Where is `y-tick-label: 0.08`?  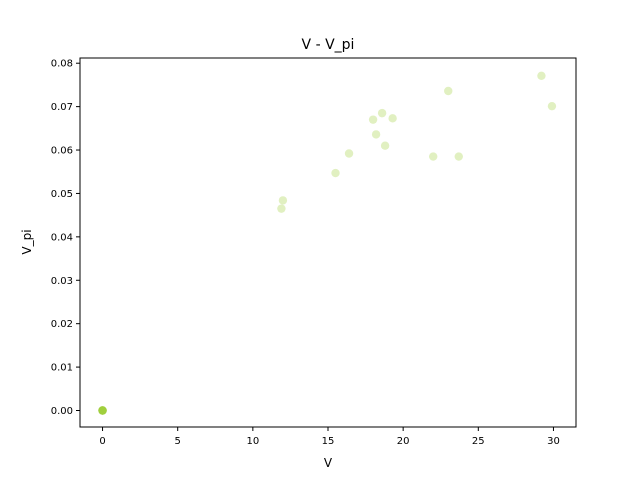 y-tick-label: 0.08 is located at coordinates (62, 64).